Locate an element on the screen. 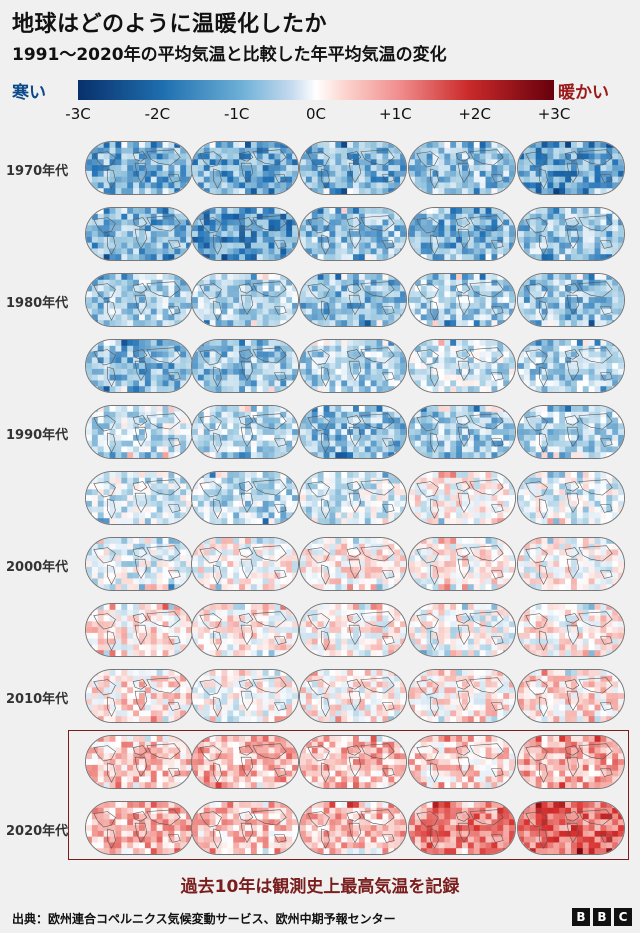  year-map-1983 is located at coordinates (462, 300).